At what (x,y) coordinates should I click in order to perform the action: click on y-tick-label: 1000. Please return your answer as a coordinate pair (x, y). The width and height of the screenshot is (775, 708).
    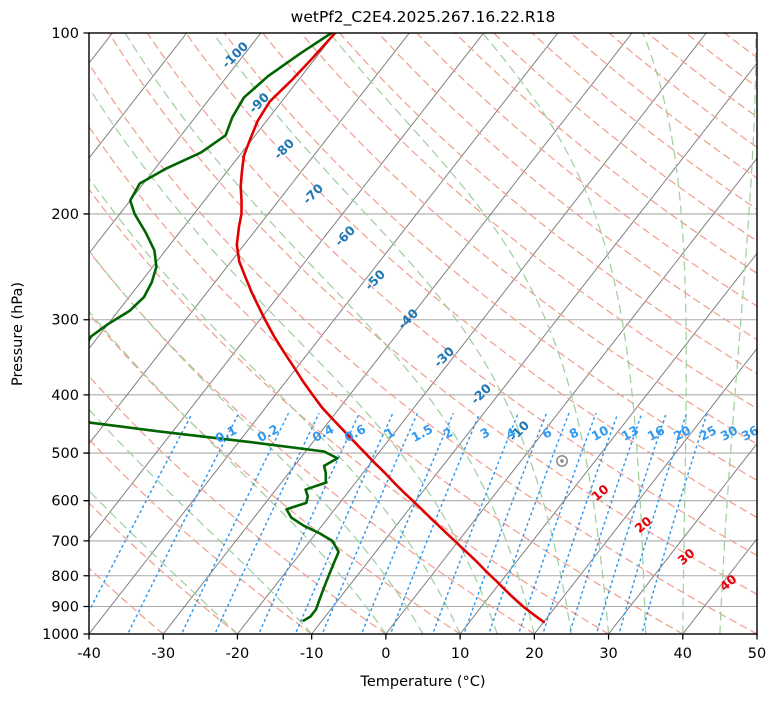
    Looking at the image, I should click on (60, 635).